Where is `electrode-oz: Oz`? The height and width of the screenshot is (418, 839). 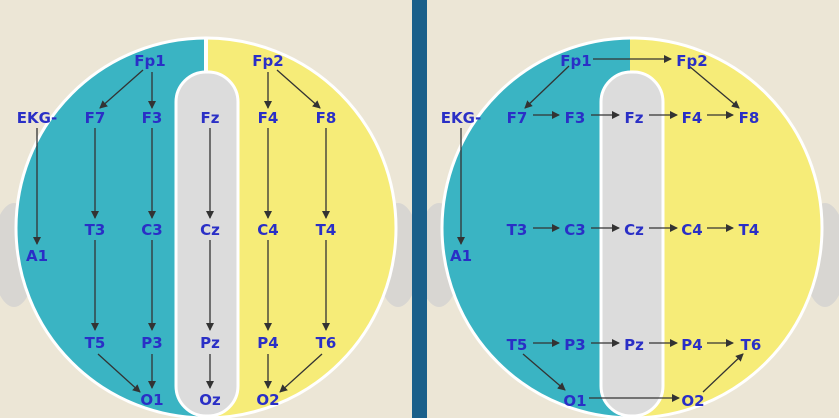 electrode-oz: Oz is located at coordinates (210, 400).